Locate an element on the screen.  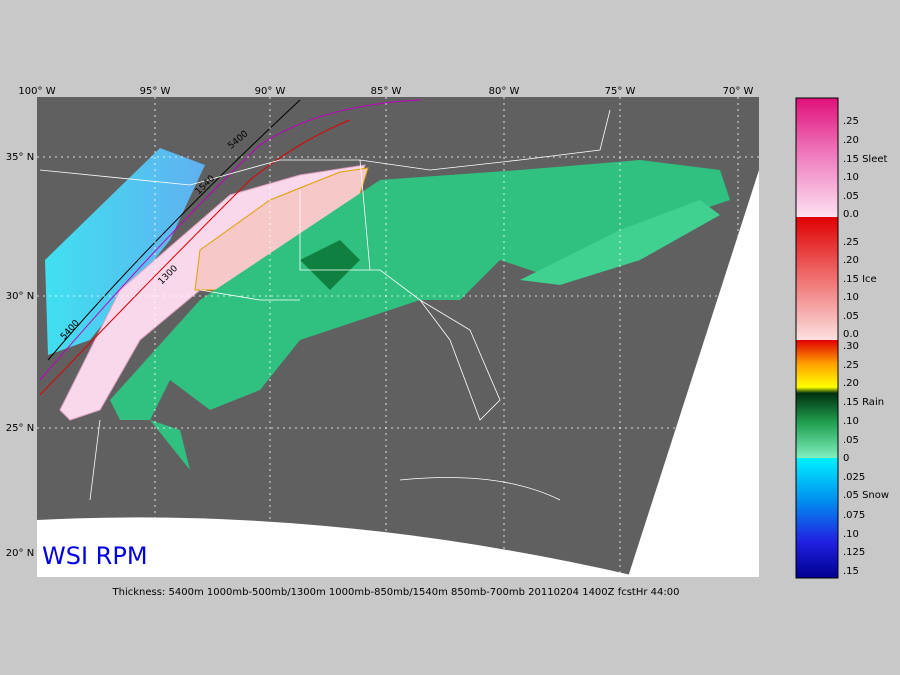
legend-label: .30 is located at coordinates (851, 346).